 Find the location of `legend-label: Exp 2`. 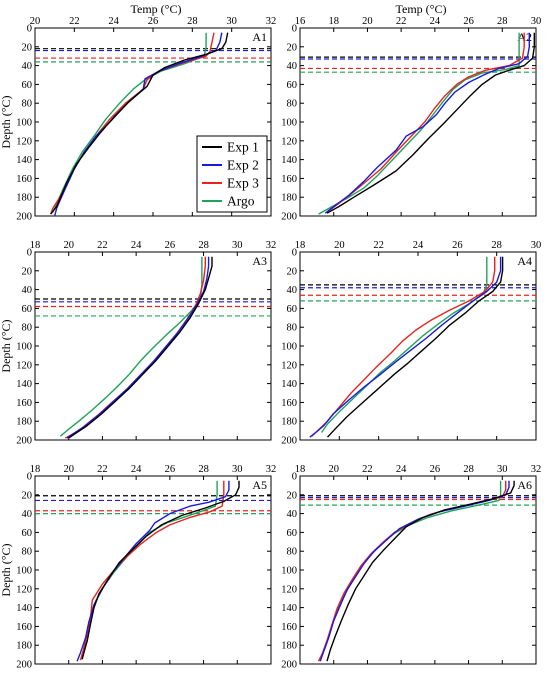

legend-label: Exp 2 is located at coordinates (243, 165).